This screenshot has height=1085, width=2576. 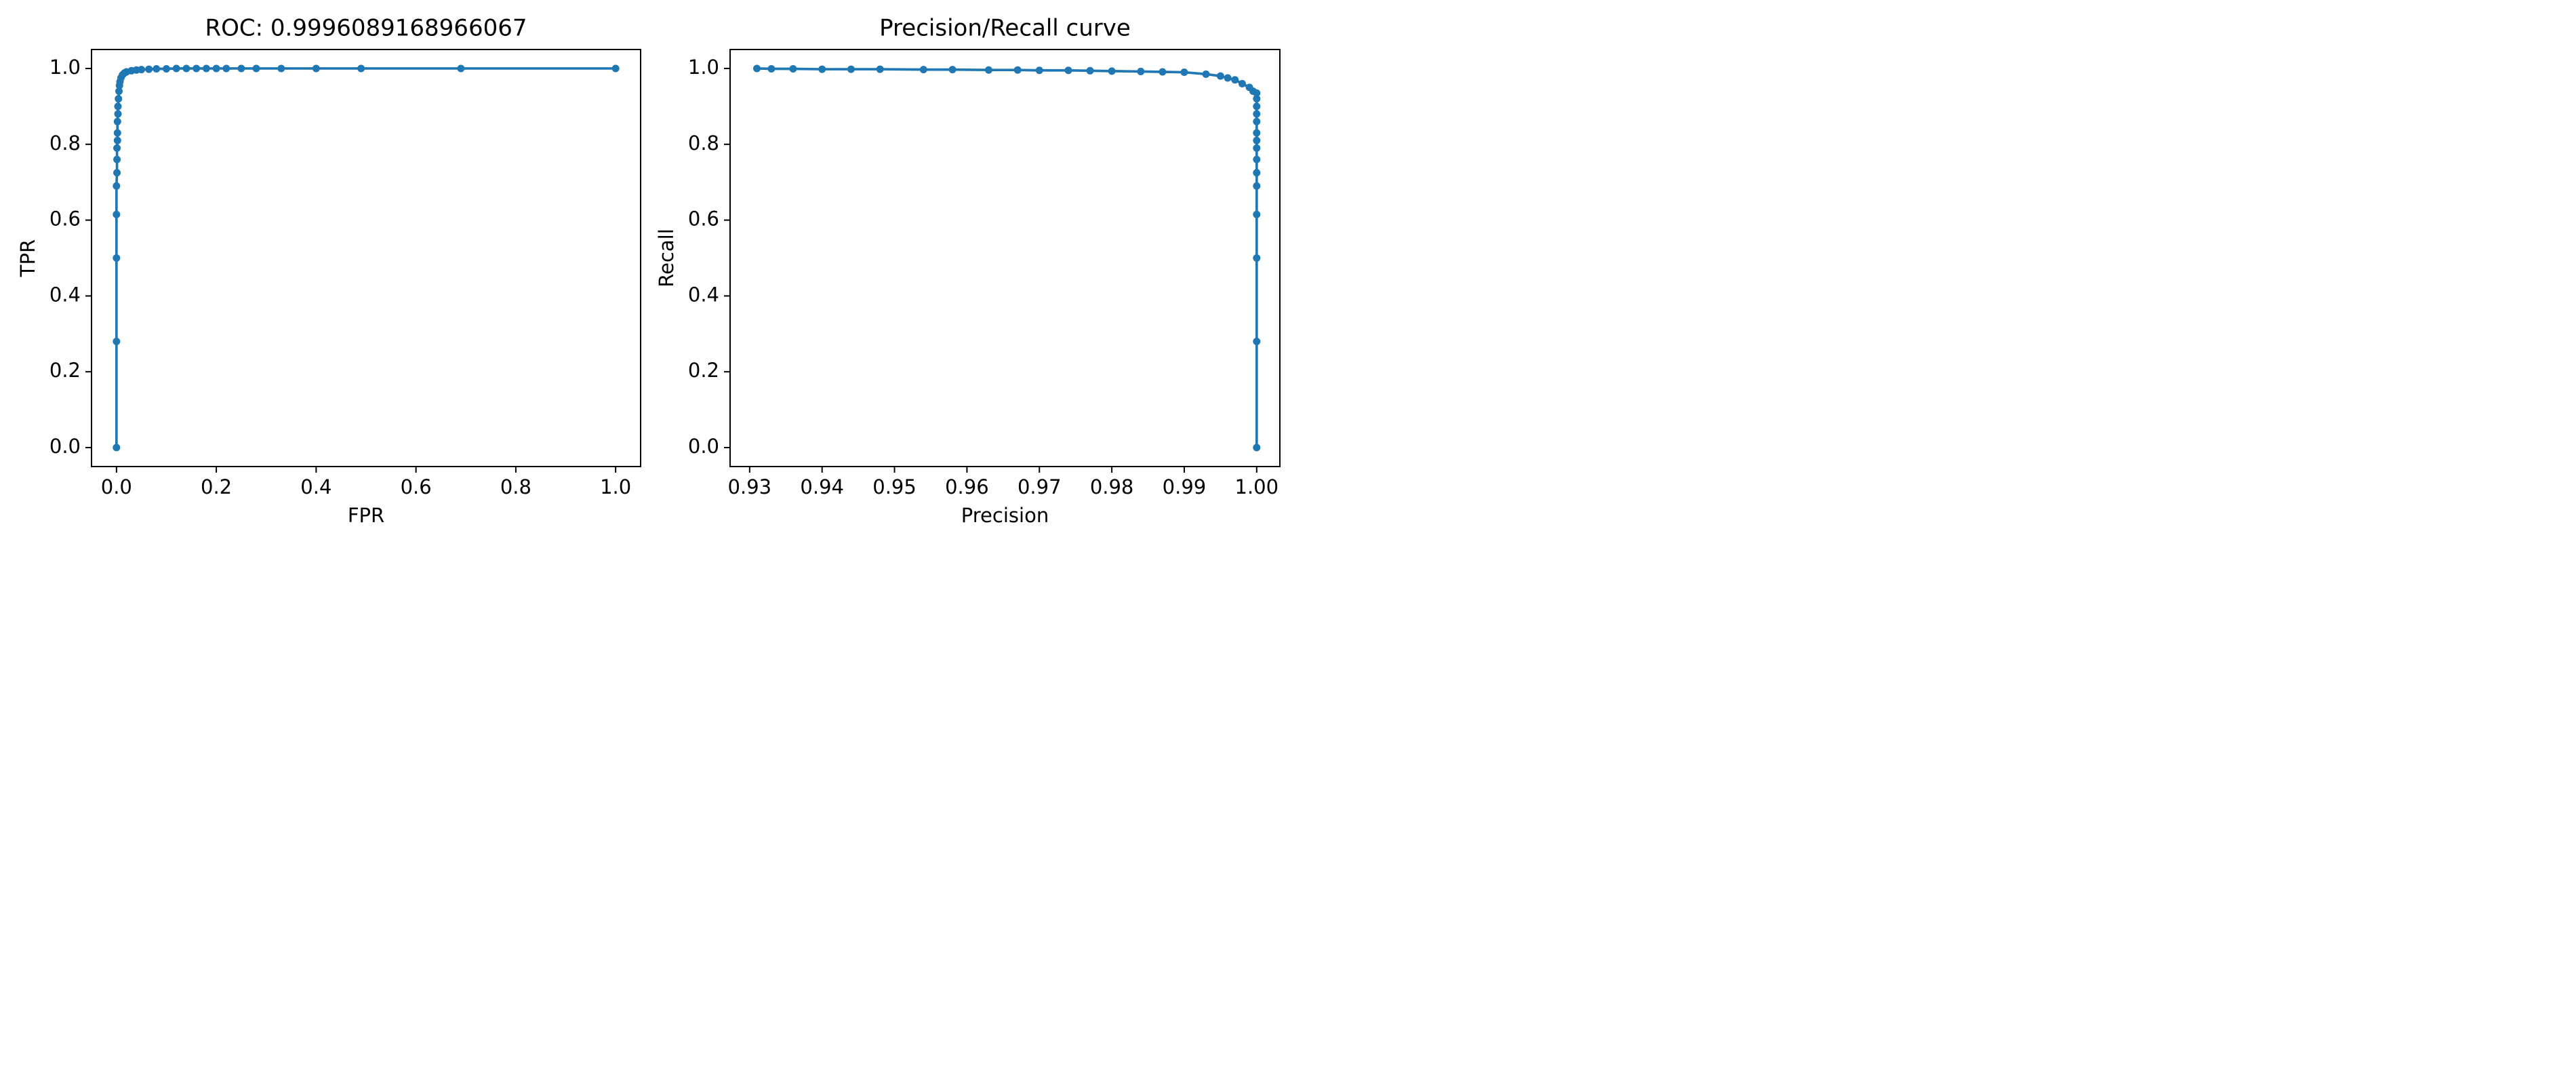 What do you see at coordinates (894, 487) in the screenshot?
I see `x-tick-label: 0.95` at bounding box center [894, 487].